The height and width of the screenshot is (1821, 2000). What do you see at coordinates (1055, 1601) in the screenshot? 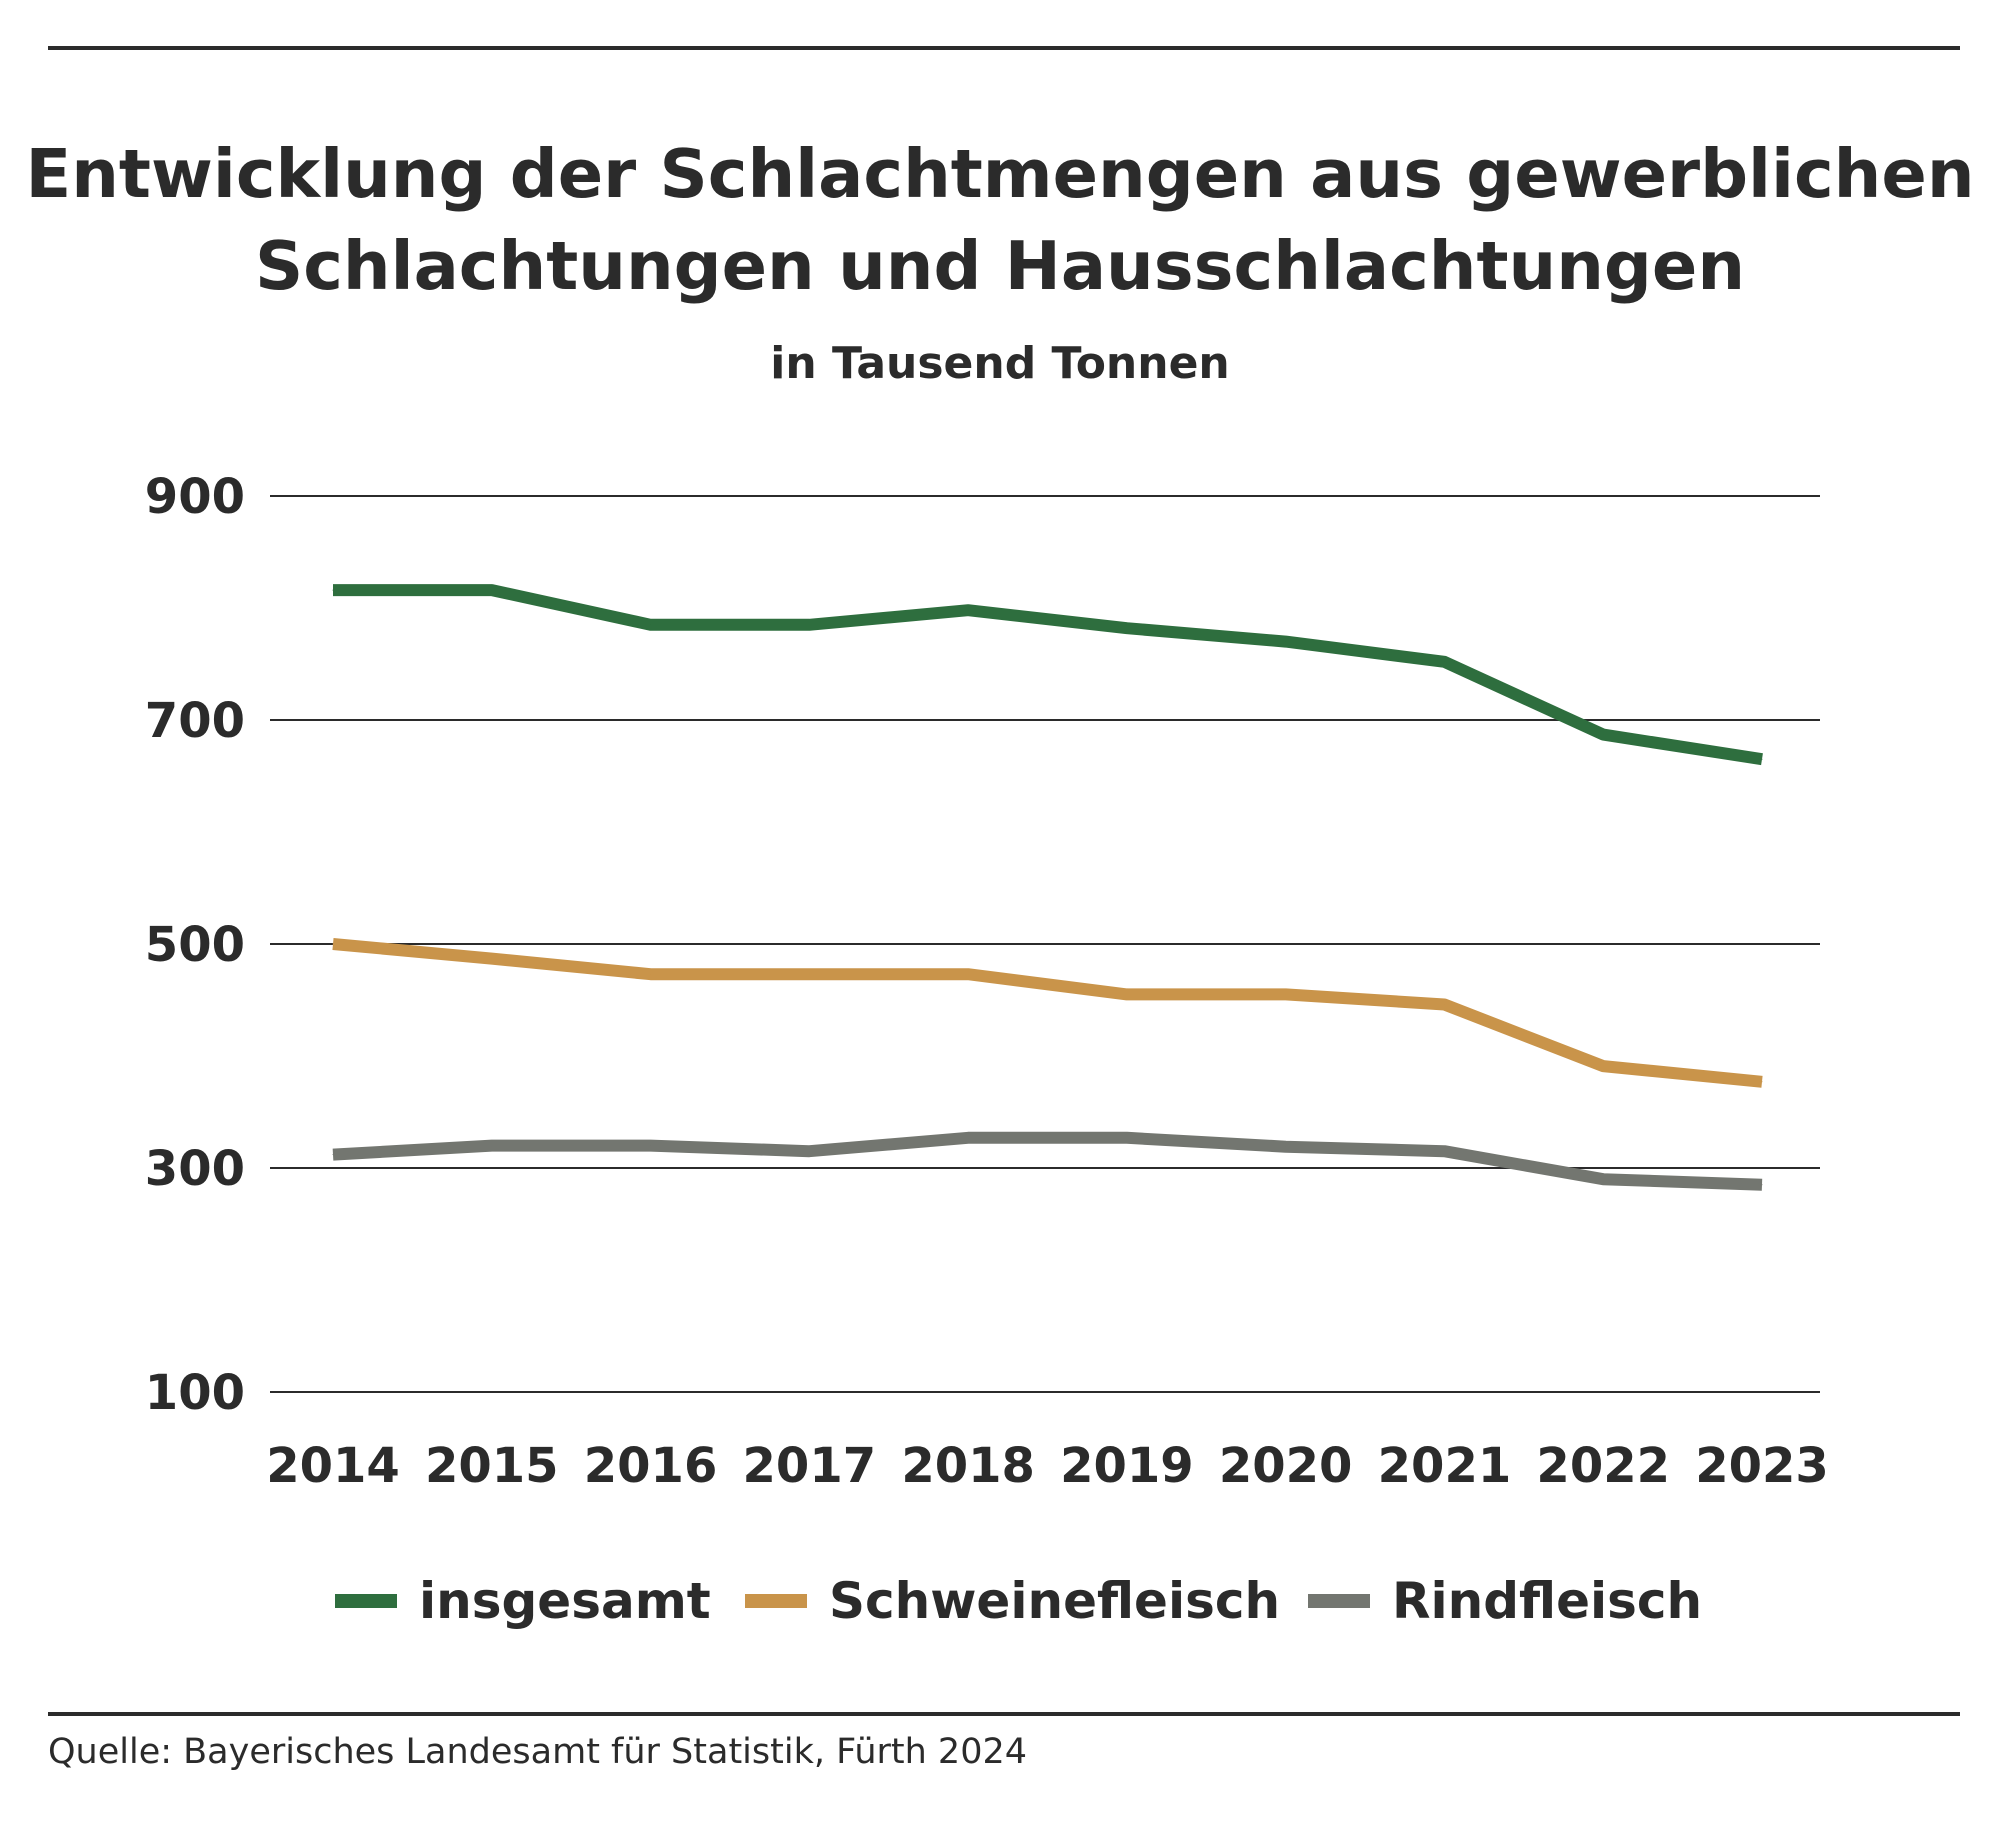
I see `legend-label: Schweinefleisch` at bounding box center [1055, 1601].